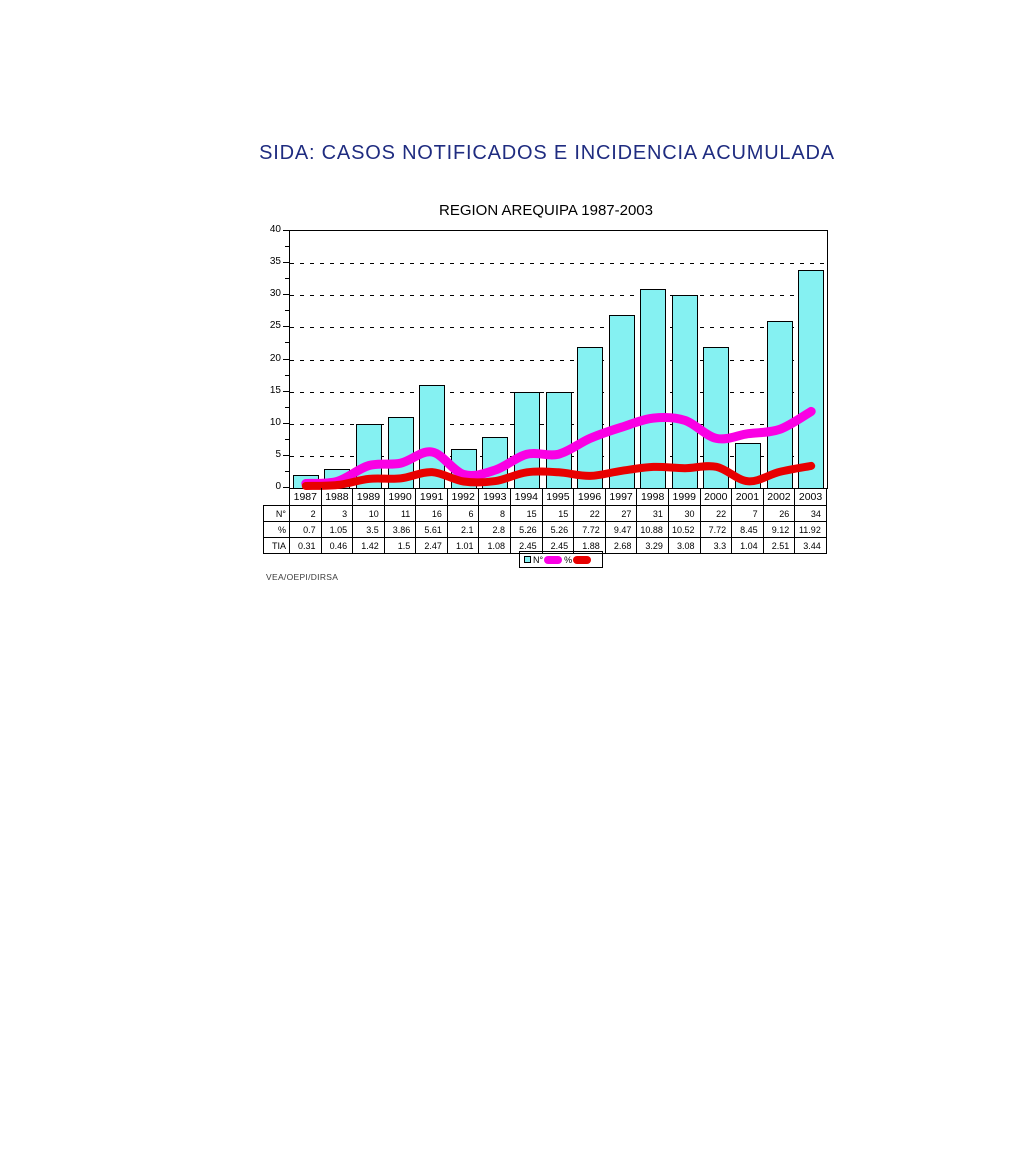 The width and height of the screenshot is (1024, 1152). I want to click on table-cell: 3.44, so click(810, 545).